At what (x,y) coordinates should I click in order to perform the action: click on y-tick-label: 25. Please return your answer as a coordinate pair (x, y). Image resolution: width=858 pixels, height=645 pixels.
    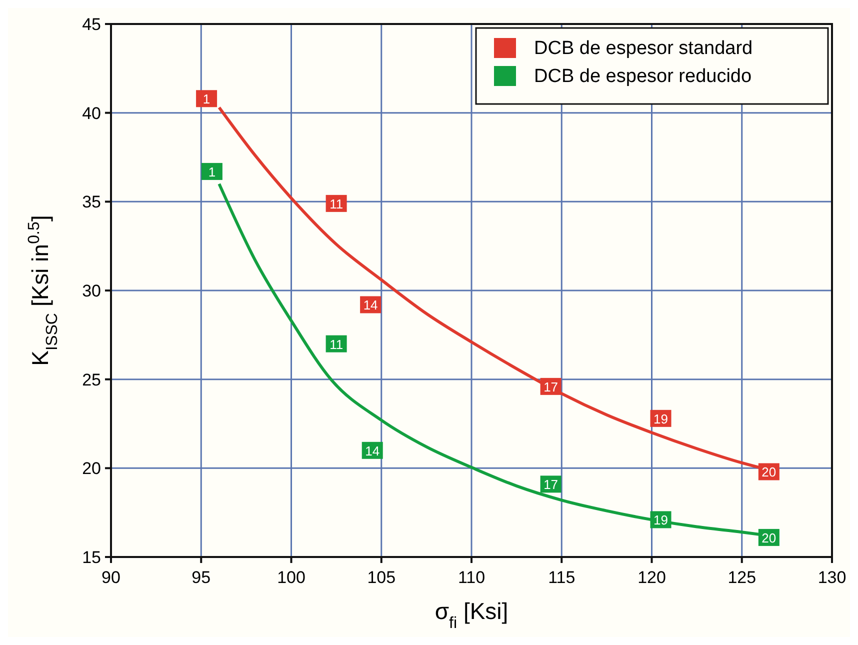
    Looking at the image, I should click on (91, 380).